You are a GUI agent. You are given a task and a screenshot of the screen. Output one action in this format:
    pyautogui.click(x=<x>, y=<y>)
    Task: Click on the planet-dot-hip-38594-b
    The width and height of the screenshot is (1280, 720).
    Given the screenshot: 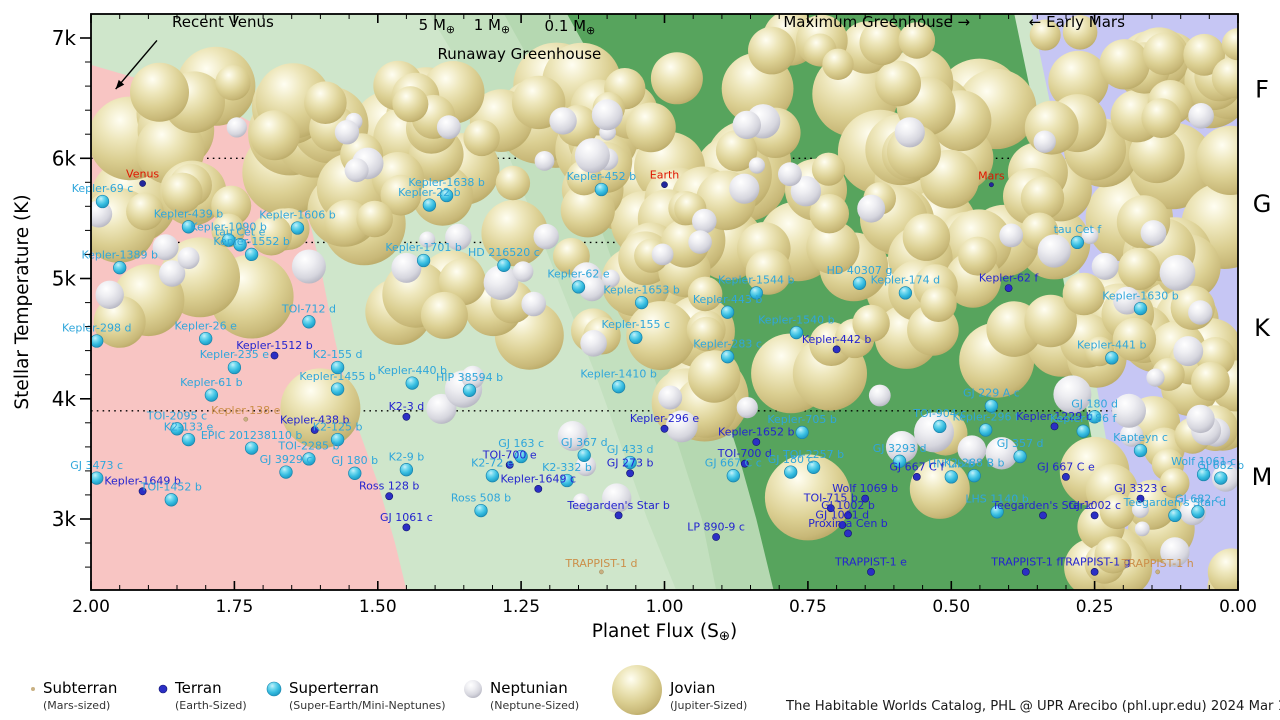 What is the action you would take?
    pyautogui.click(x=469, y=390)
    